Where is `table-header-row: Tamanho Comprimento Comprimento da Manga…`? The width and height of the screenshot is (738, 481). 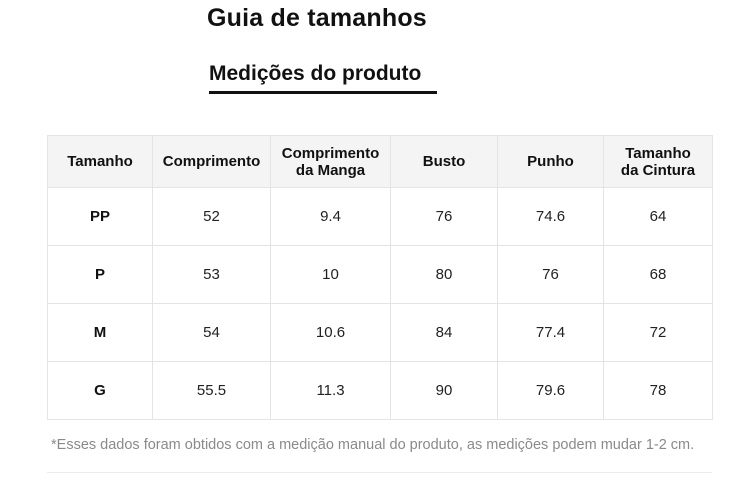 table-header-row: Tamanho Comprimento Comprimento da Manga… is located at coordinates (380, 161).